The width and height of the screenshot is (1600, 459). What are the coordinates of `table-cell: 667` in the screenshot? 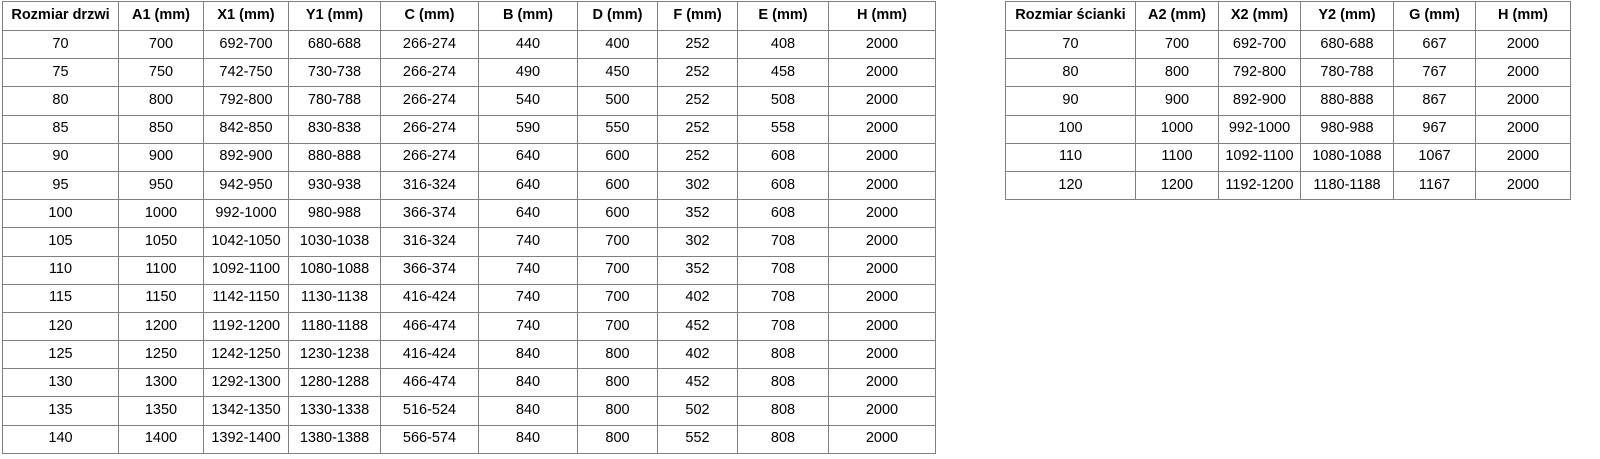 It's located at (1434, 44).